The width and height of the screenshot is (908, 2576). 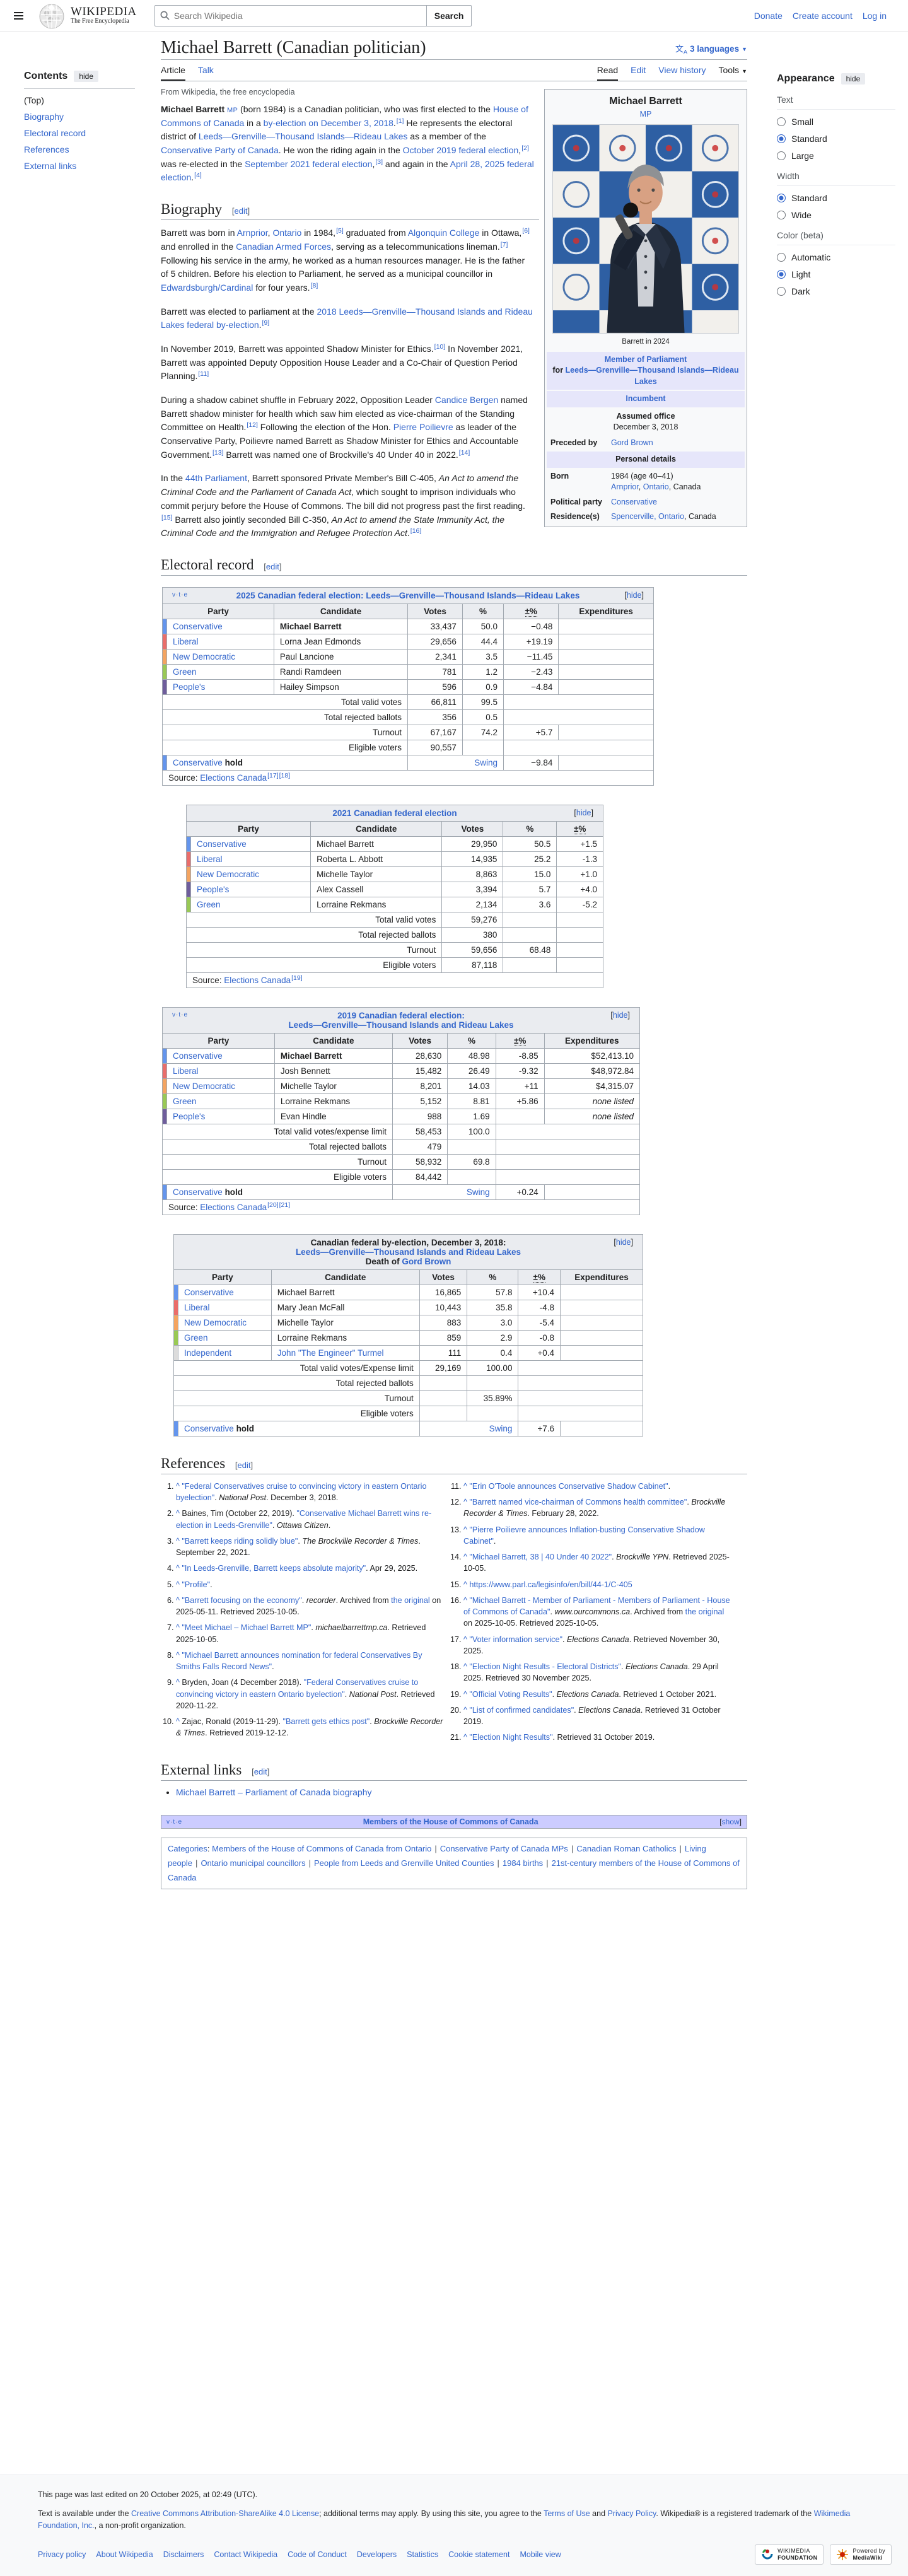 What do you see at coordinates (504, 244) in the screenshot?
I see `ref-sup: [7]` at bounding box center [504, 244].